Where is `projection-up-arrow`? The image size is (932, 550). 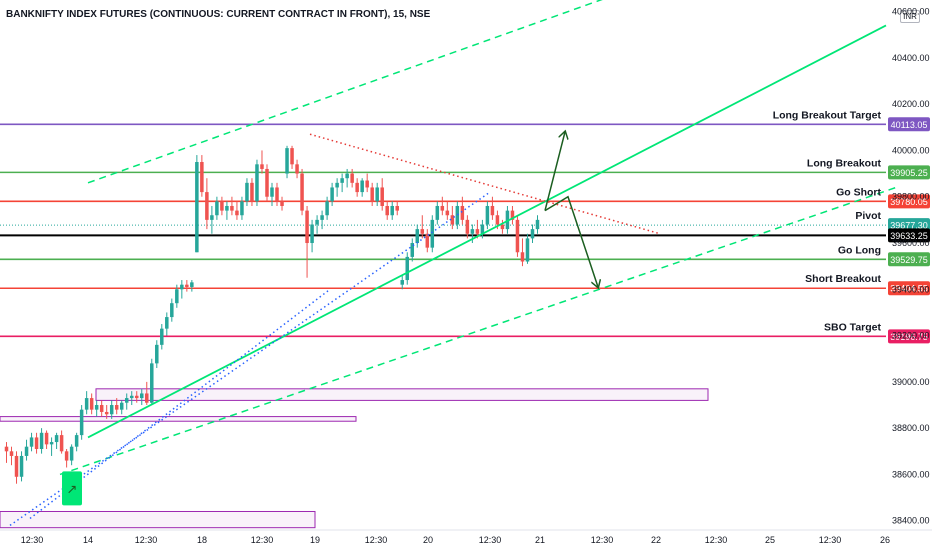 projection-up-arrow is located at coordinates (554, 171).